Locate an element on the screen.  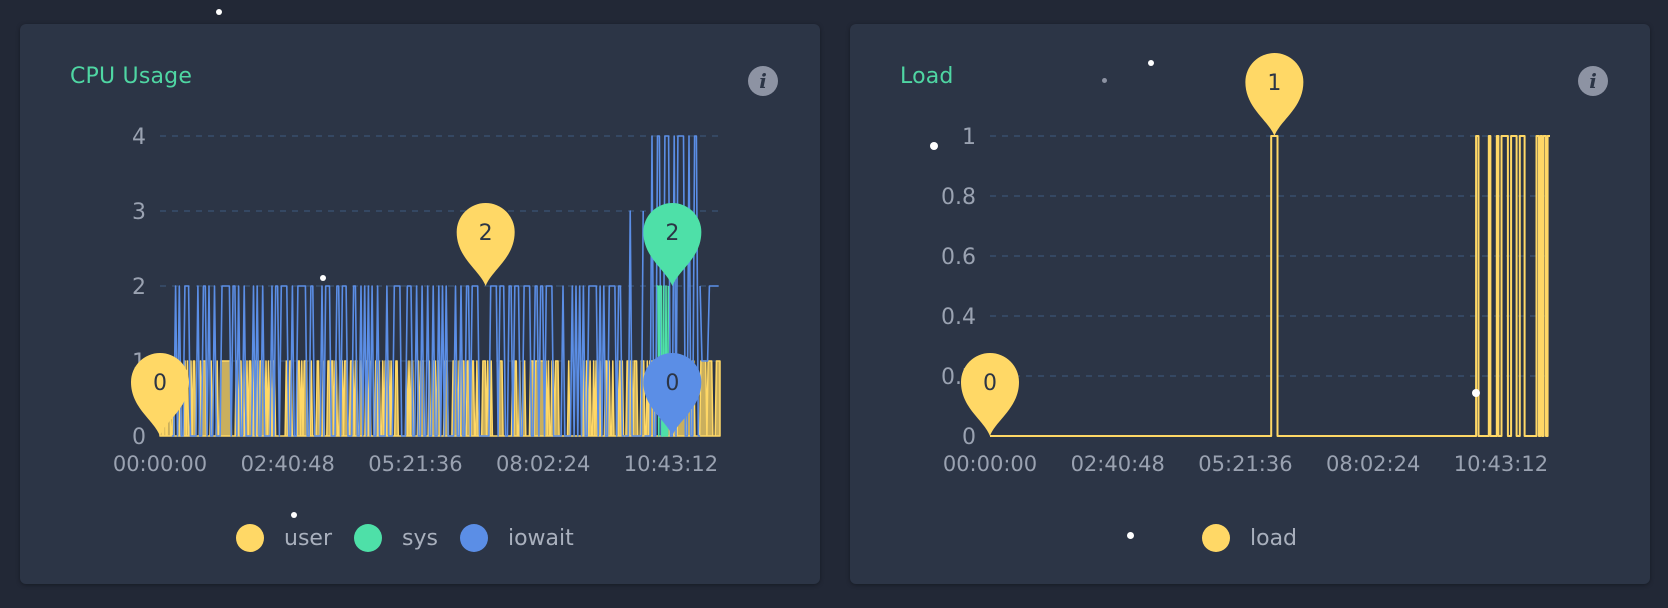
marker-label: 1 is located at coordinates (1274, 83).